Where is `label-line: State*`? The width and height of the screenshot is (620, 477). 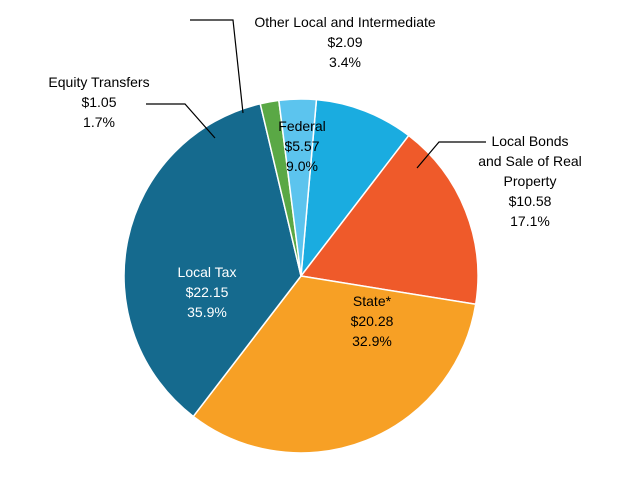 label-line: State* is located at coordinates (372, 301).